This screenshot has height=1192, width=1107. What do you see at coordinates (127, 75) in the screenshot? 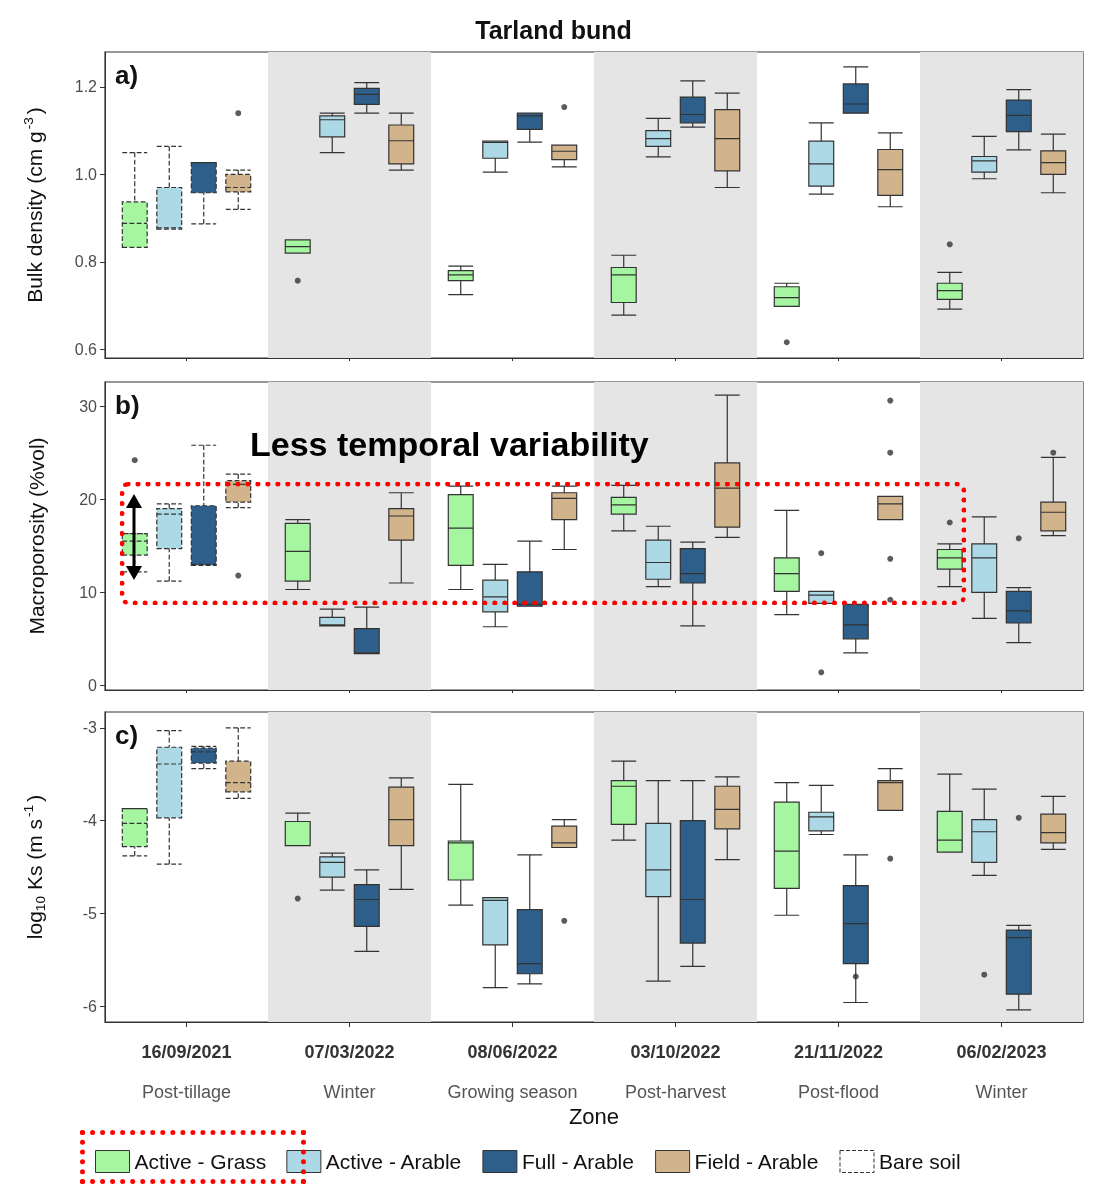
I see `annotation: a)` at bounding box center [127, 75].